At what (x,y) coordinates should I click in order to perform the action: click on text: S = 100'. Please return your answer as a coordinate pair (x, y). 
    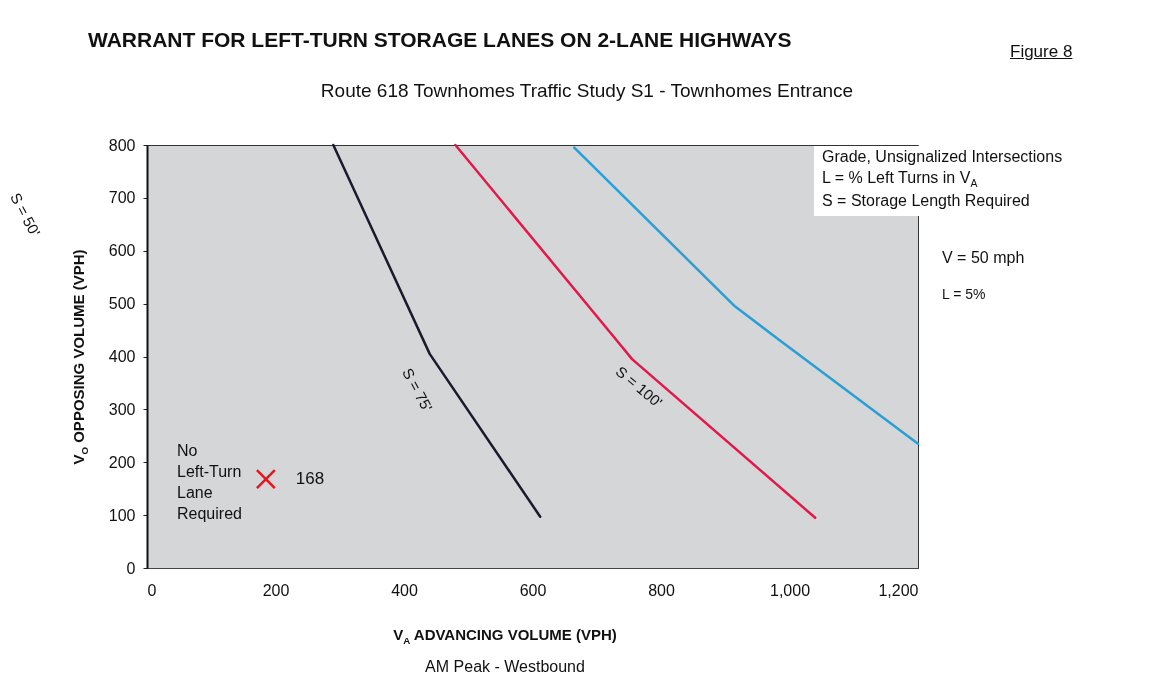
    Looking at the image, I should click on (639, 386).